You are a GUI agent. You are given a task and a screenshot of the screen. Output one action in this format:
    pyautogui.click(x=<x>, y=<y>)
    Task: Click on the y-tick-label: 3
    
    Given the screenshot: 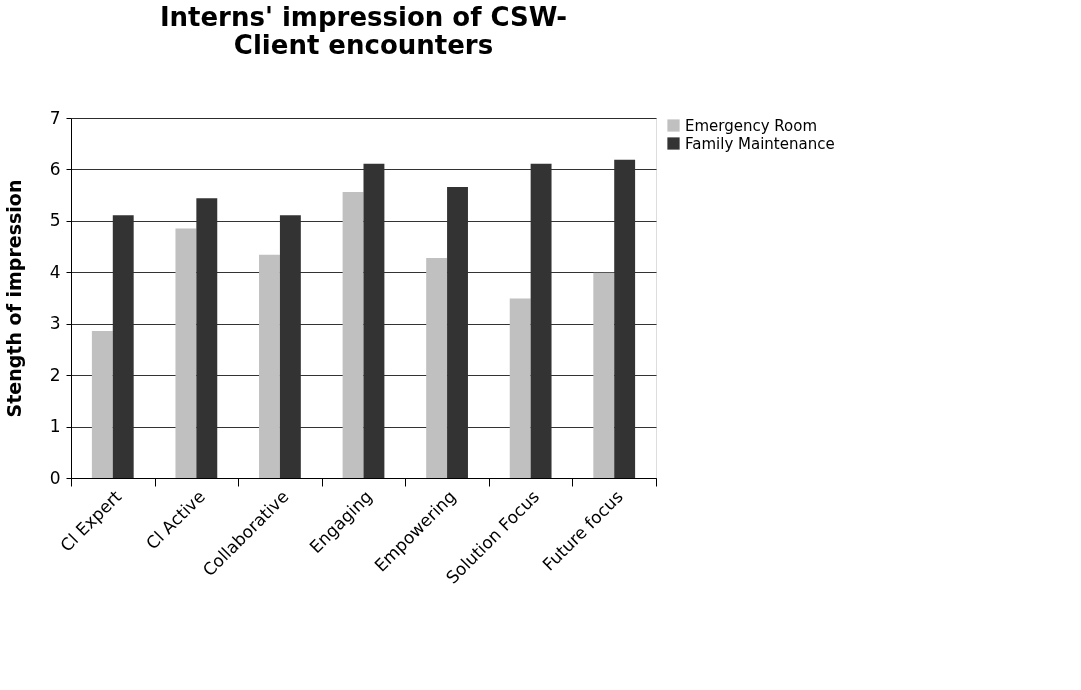 What is the action you would take?
    pyautogui.click(x=55, y=323)
    